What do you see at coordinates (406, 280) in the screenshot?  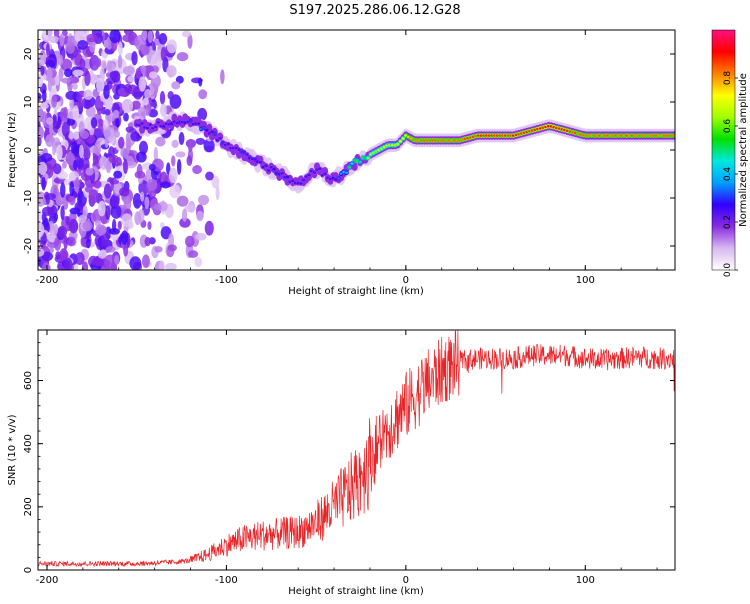 I see `spectrogram-x-tick-label: 0` at bounding box center [406, 280].